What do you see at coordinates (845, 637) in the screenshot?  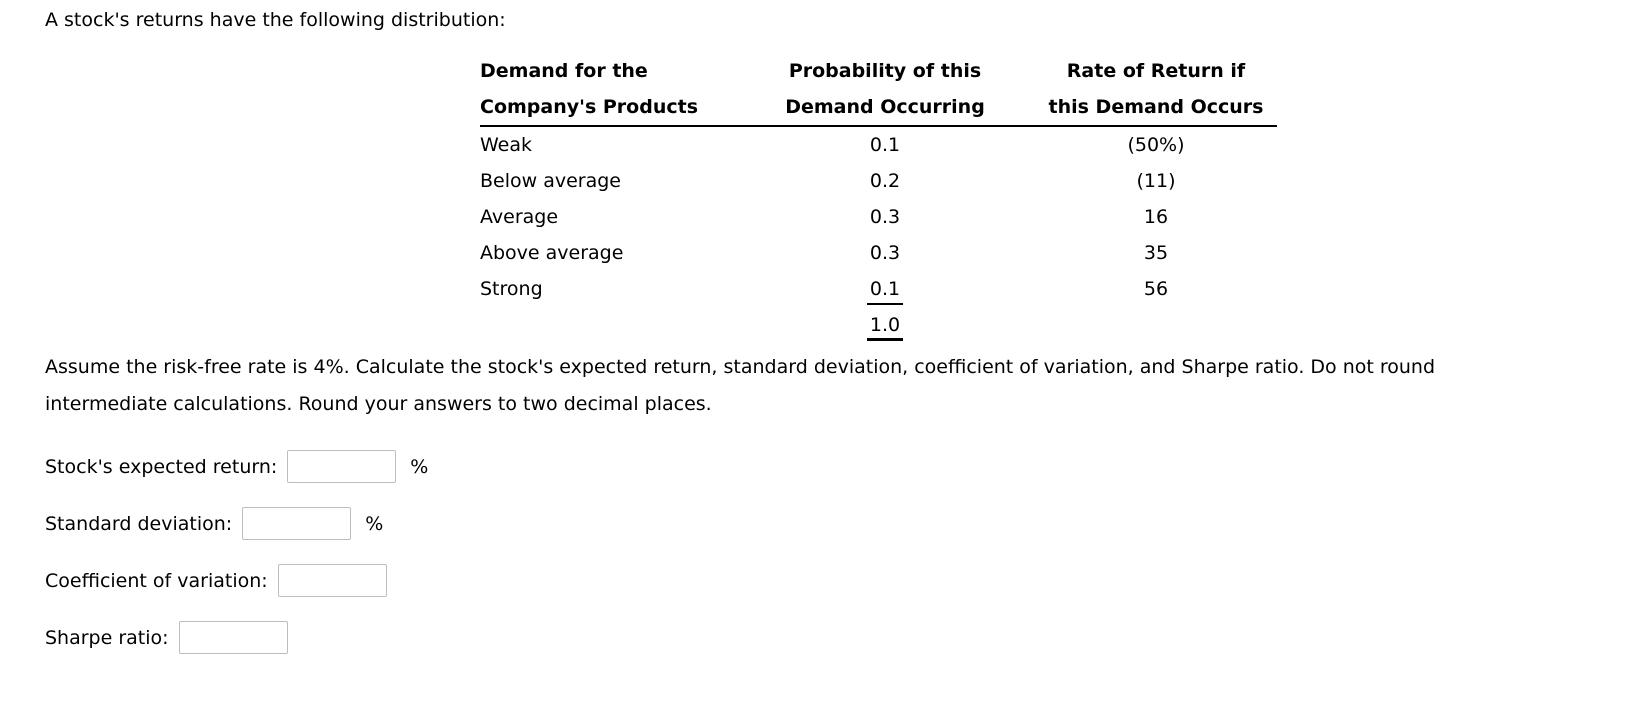 I see `sharpe-ratio-row: Sharpe ratio:` at bounding box center [845, 637].